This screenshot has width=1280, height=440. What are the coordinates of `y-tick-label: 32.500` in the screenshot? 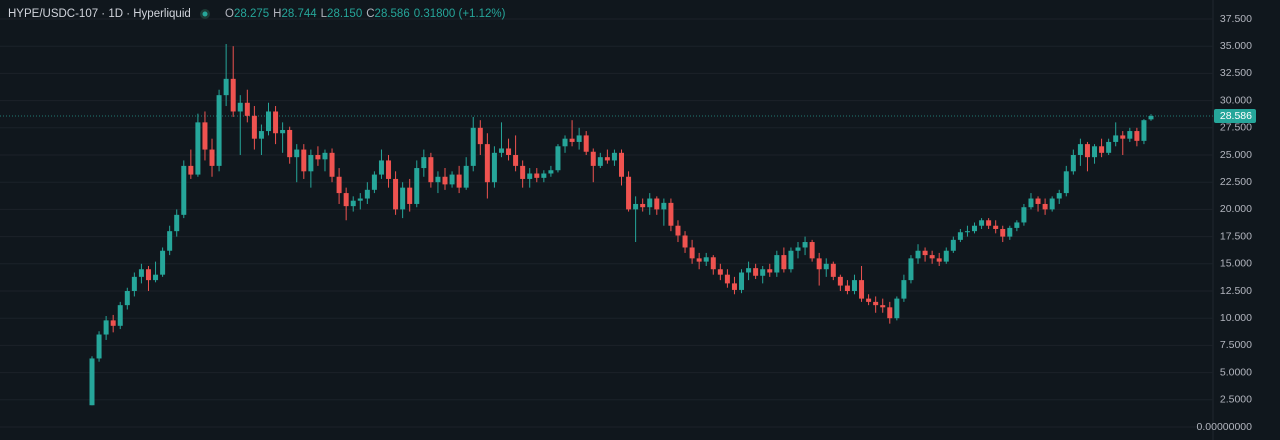 It's located at (1236, 73).